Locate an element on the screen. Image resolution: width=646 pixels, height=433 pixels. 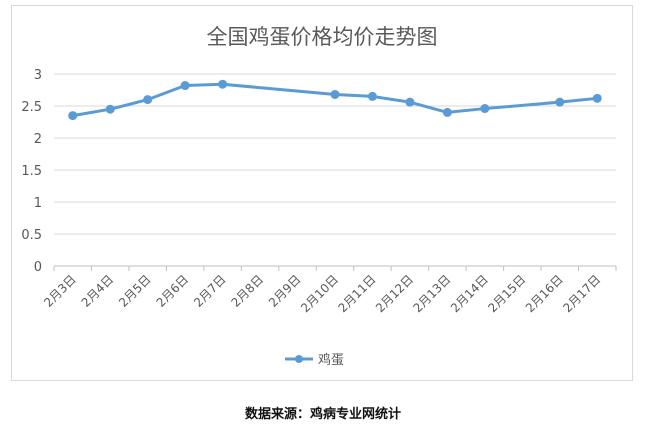
x-tick-label: 2月17日 is located at coordinates (581, 293).